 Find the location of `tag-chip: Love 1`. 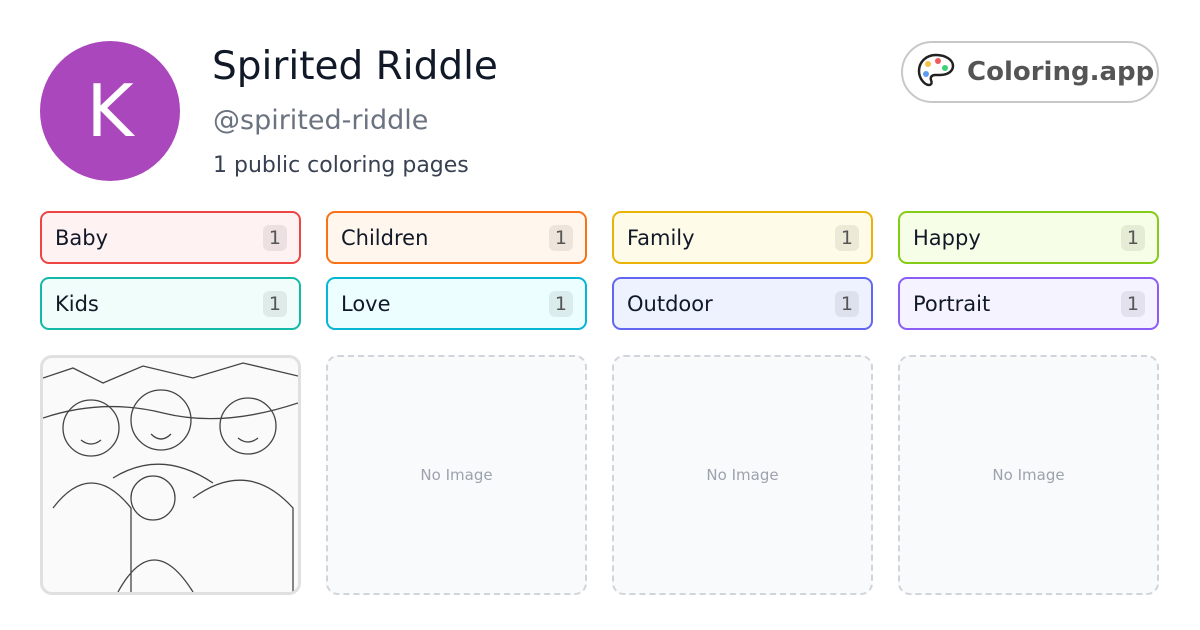

tag-chip: Love 1 is located at coordinates (456, 303).